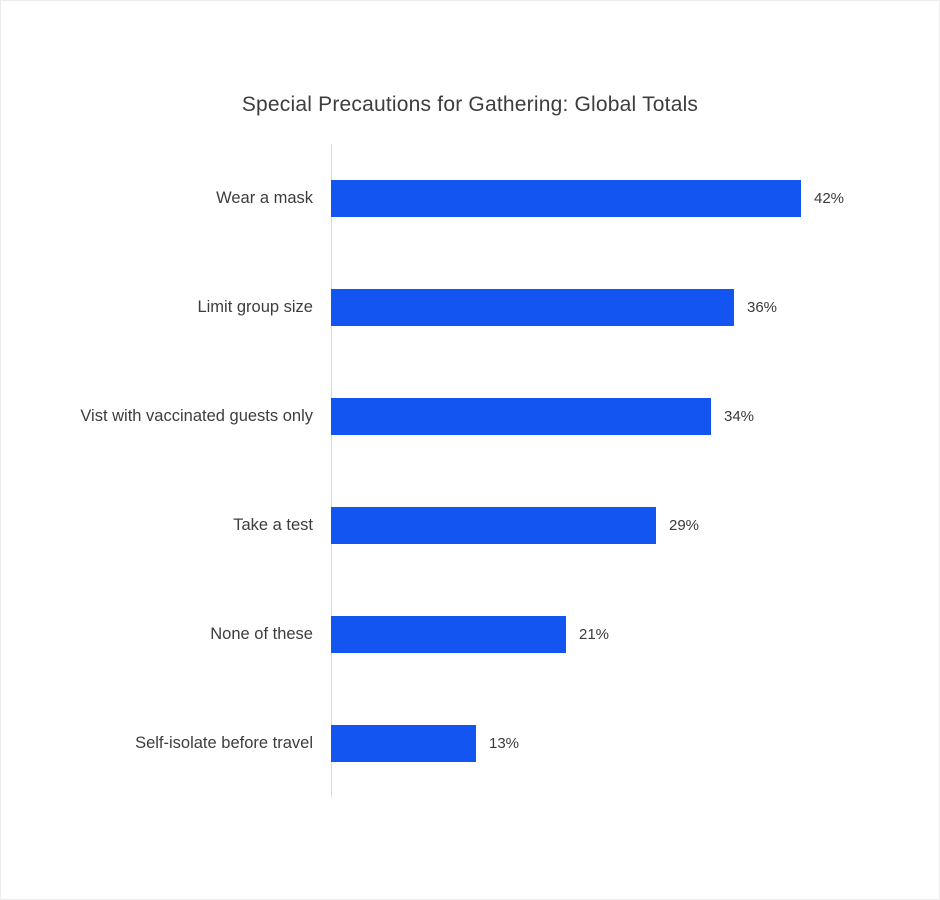 The image size is (940, 900). What do you see at coordinates (331, 470) in the screenshot?
I see `y-axis-line` at bounding box center [331, 470].